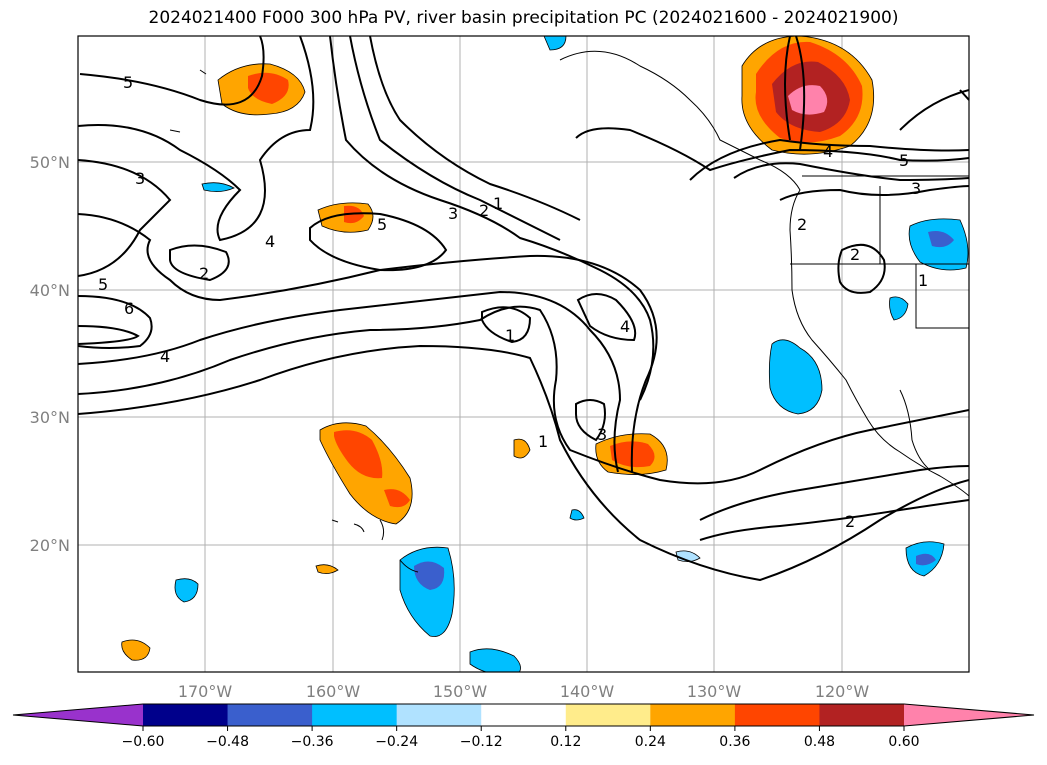 This screenshot has height=765, width=1047. What do you see at coordinates (143, 742) in the screenshot?
I see `colorbar-tick-label: −0.60` at bounding box center [143, 742].